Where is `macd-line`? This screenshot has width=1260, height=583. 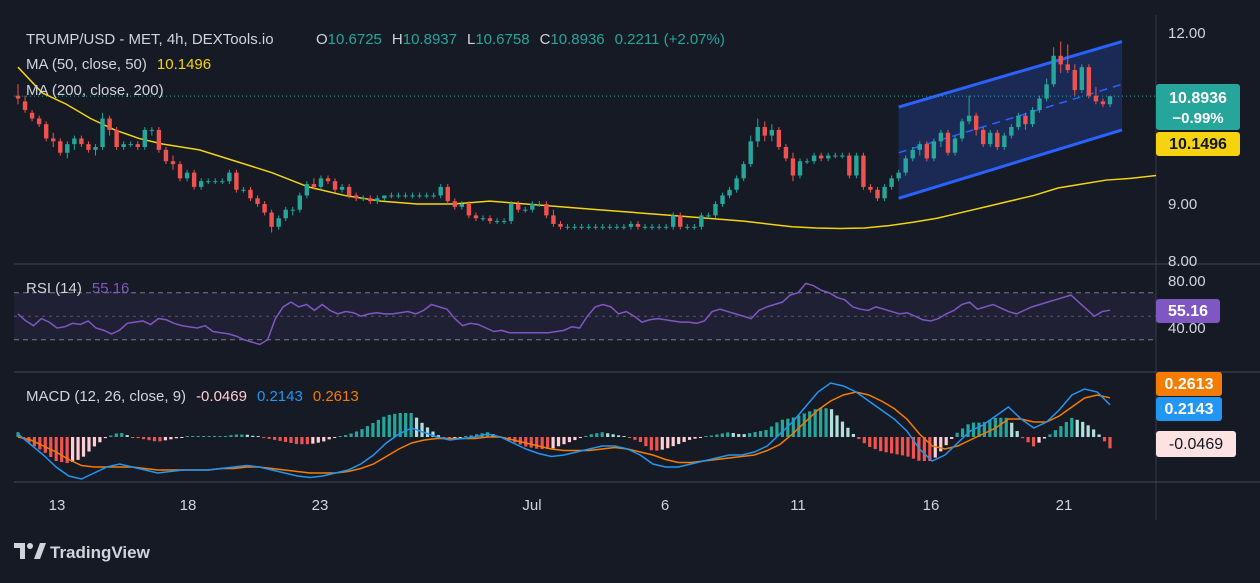 macd-line is located at coordinates (564, 431).